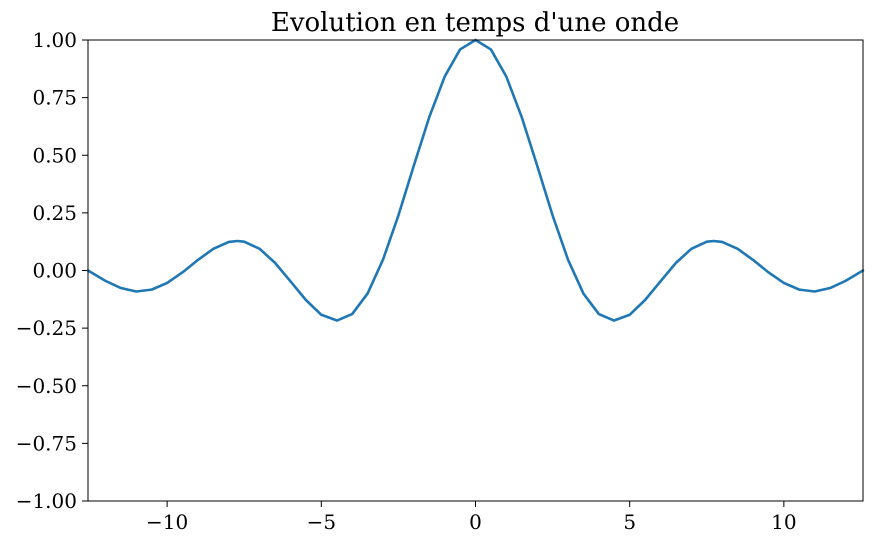 Image resolution: width=873 pixels, height=543 pixels. What do you see at coordinates (54, 98) in the screenshot?
I see `y-tick-label: 0.75` at bounding box center [54, 98].